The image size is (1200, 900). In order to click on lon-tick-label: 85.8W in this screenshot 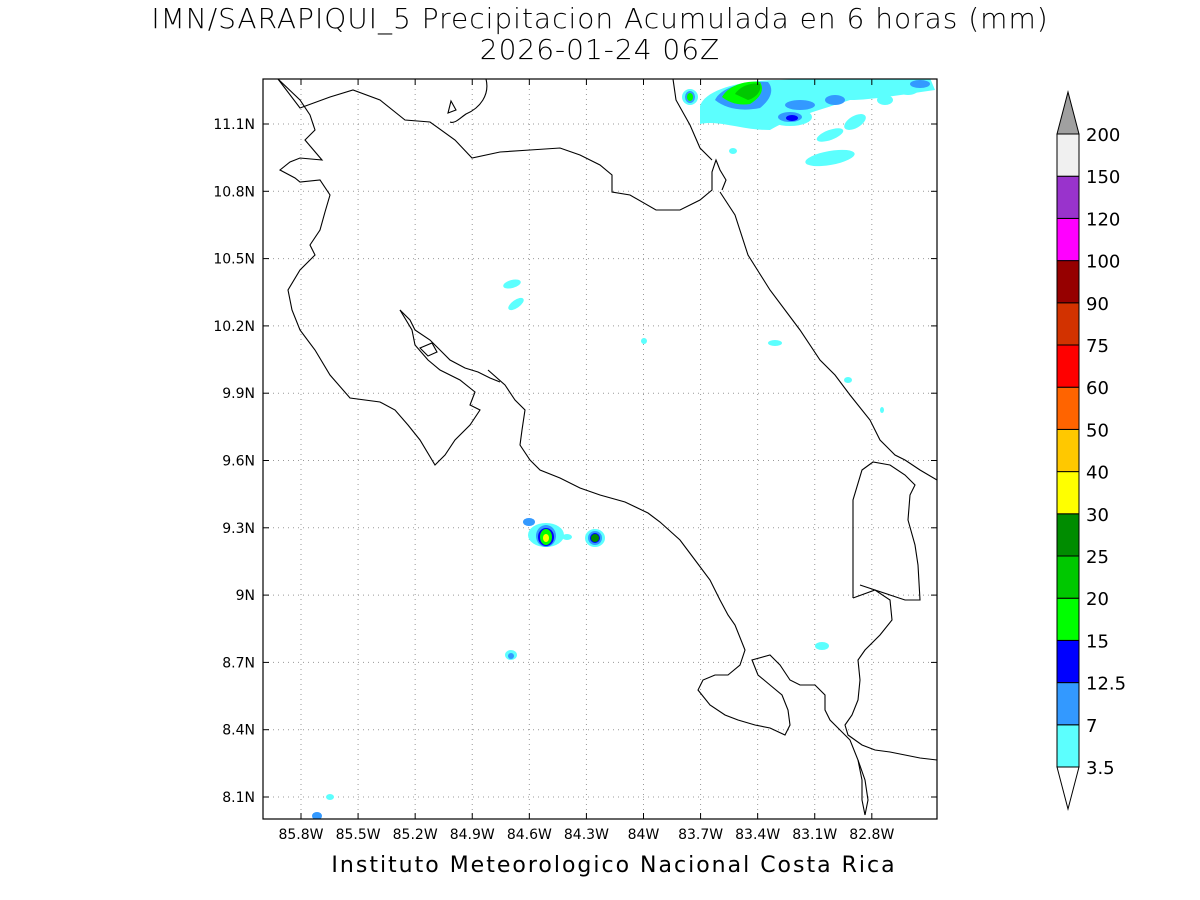, I will do `click(300, 835)`.